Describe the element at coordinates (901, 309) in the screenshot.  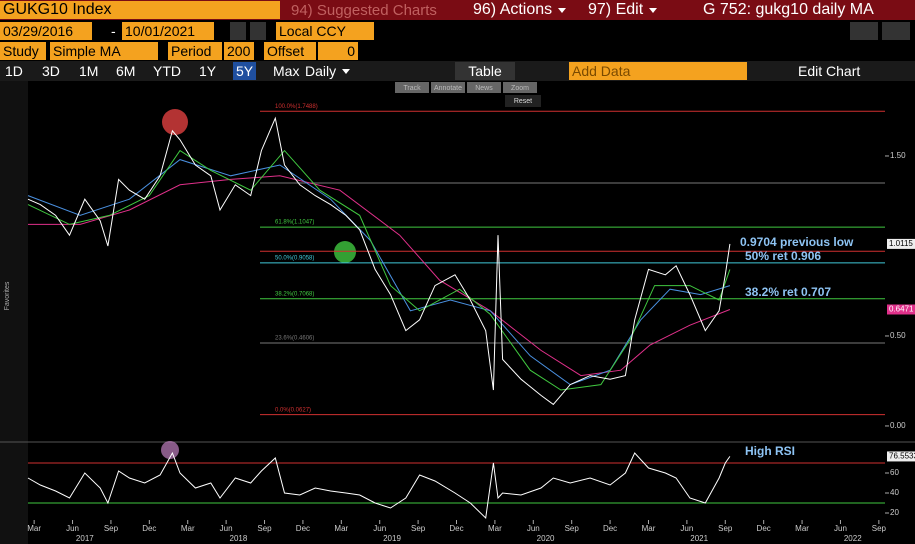
I see `last-value-label: 0.6471` at that location.